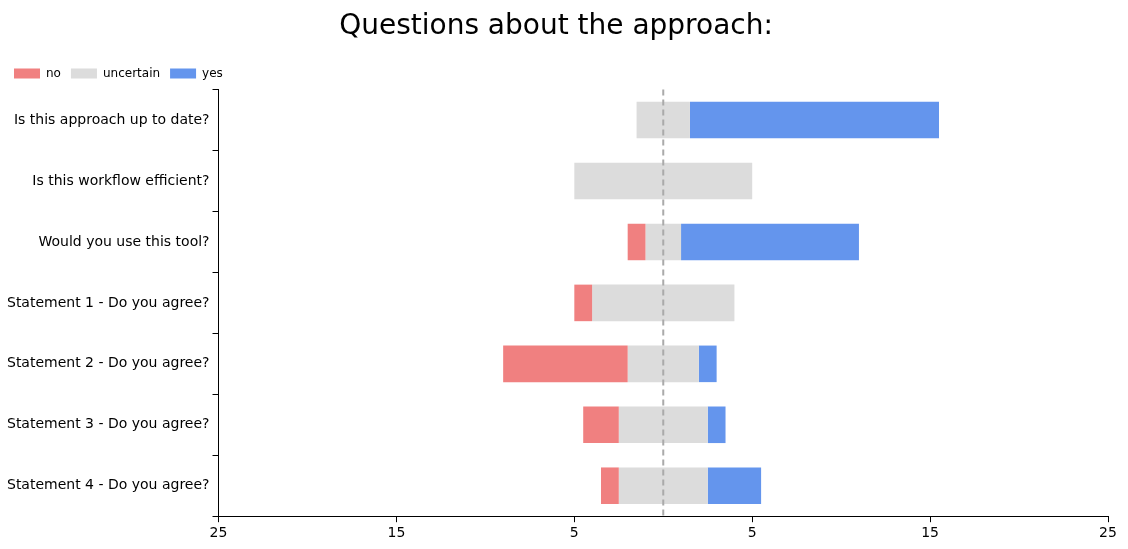  I want to click on y-tick-label: Is this approach up to date?, so click(111, 118).